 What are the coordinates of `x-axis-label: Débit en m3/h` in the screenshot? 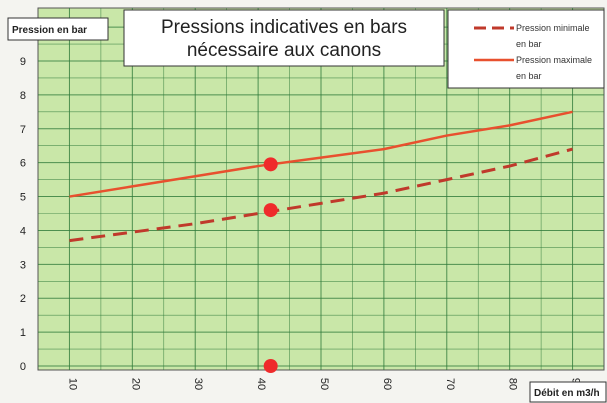 It's located at (567, 393).